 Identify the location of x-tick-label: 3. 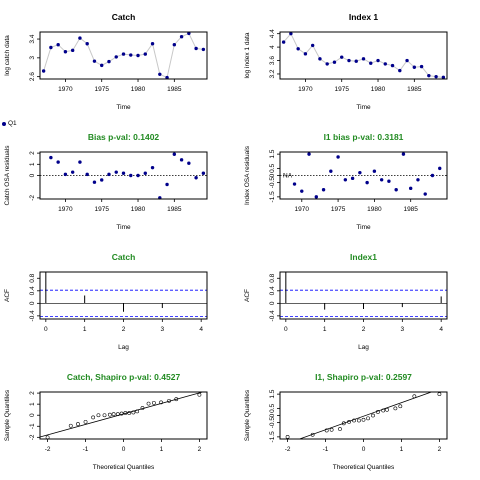
(403, 329).